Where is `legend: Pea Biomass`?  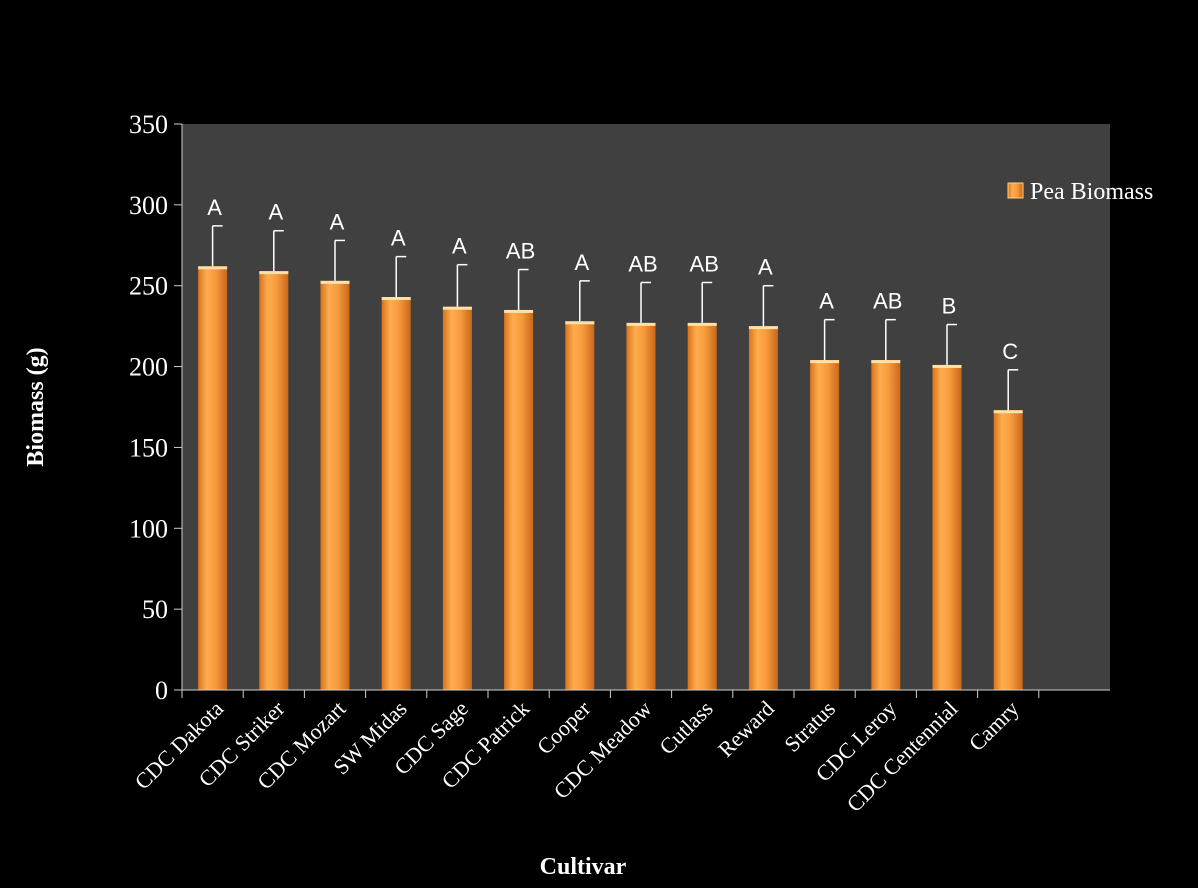 legend: Pea Biomass is located at coordinates (1080, 192).